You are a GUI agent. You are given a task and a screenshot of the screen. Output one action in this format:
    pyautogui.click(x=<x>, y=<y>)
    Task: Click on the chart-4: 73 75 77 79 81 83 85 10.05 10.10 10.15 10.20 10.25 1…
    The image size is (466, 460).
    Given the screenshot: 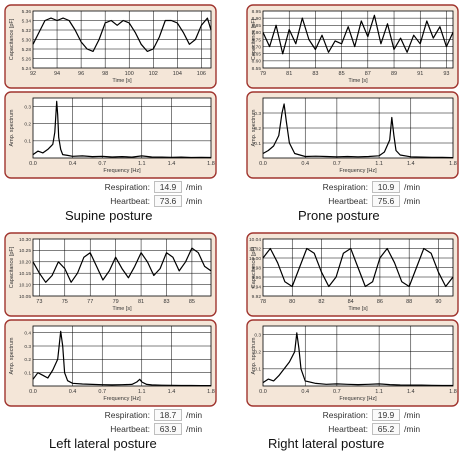 What is the action you would take?
    pyautogui.click(x=110, y=274)
    